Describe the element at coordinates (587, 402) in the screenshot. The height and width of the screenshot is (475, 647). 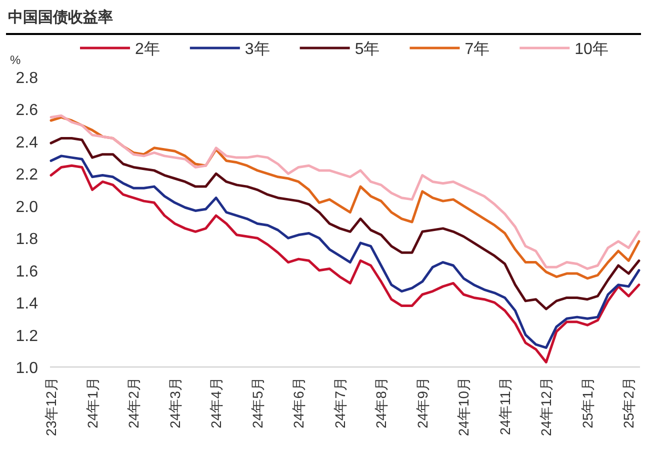
I see `x-tick-label: 25年1月` at that location.